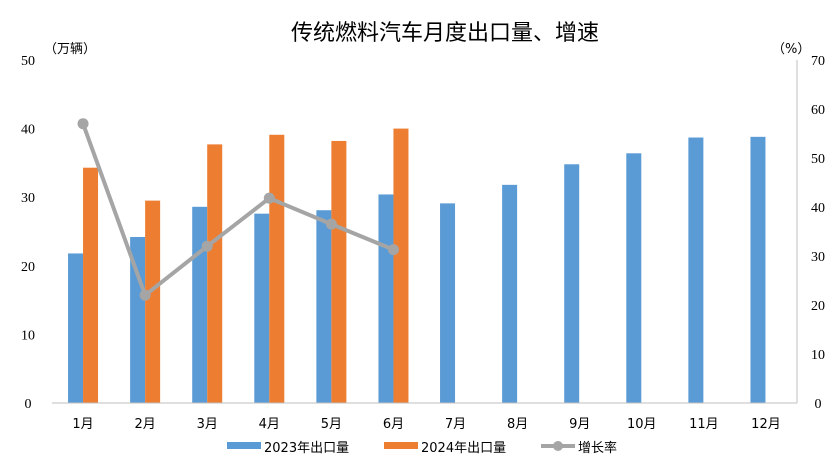  What do you see at coordinates (818, 61) in the screenshot?
I see `right-tick-label: 70` at bounding box center [818, 61].